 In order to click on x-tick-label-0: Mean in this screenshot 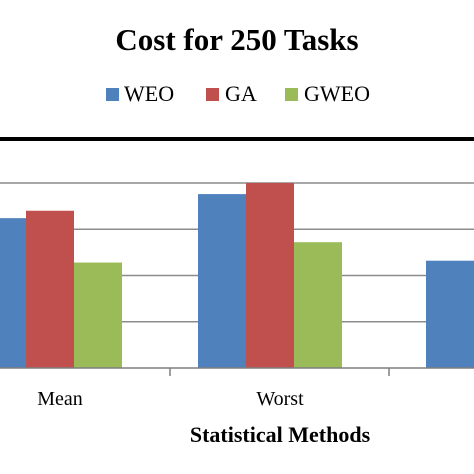, I will do `click(60, 399)`.